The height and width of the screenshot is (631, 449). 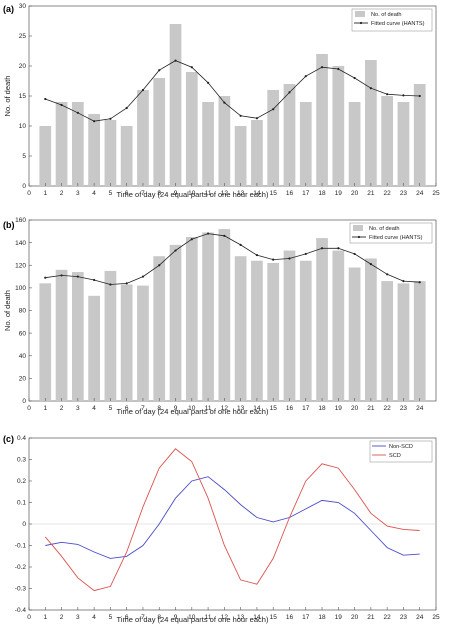 What do you see at coordinates (404, 617) in the screenshot?
I see `x-tick-label: 23` at bounding box center [404, 617].